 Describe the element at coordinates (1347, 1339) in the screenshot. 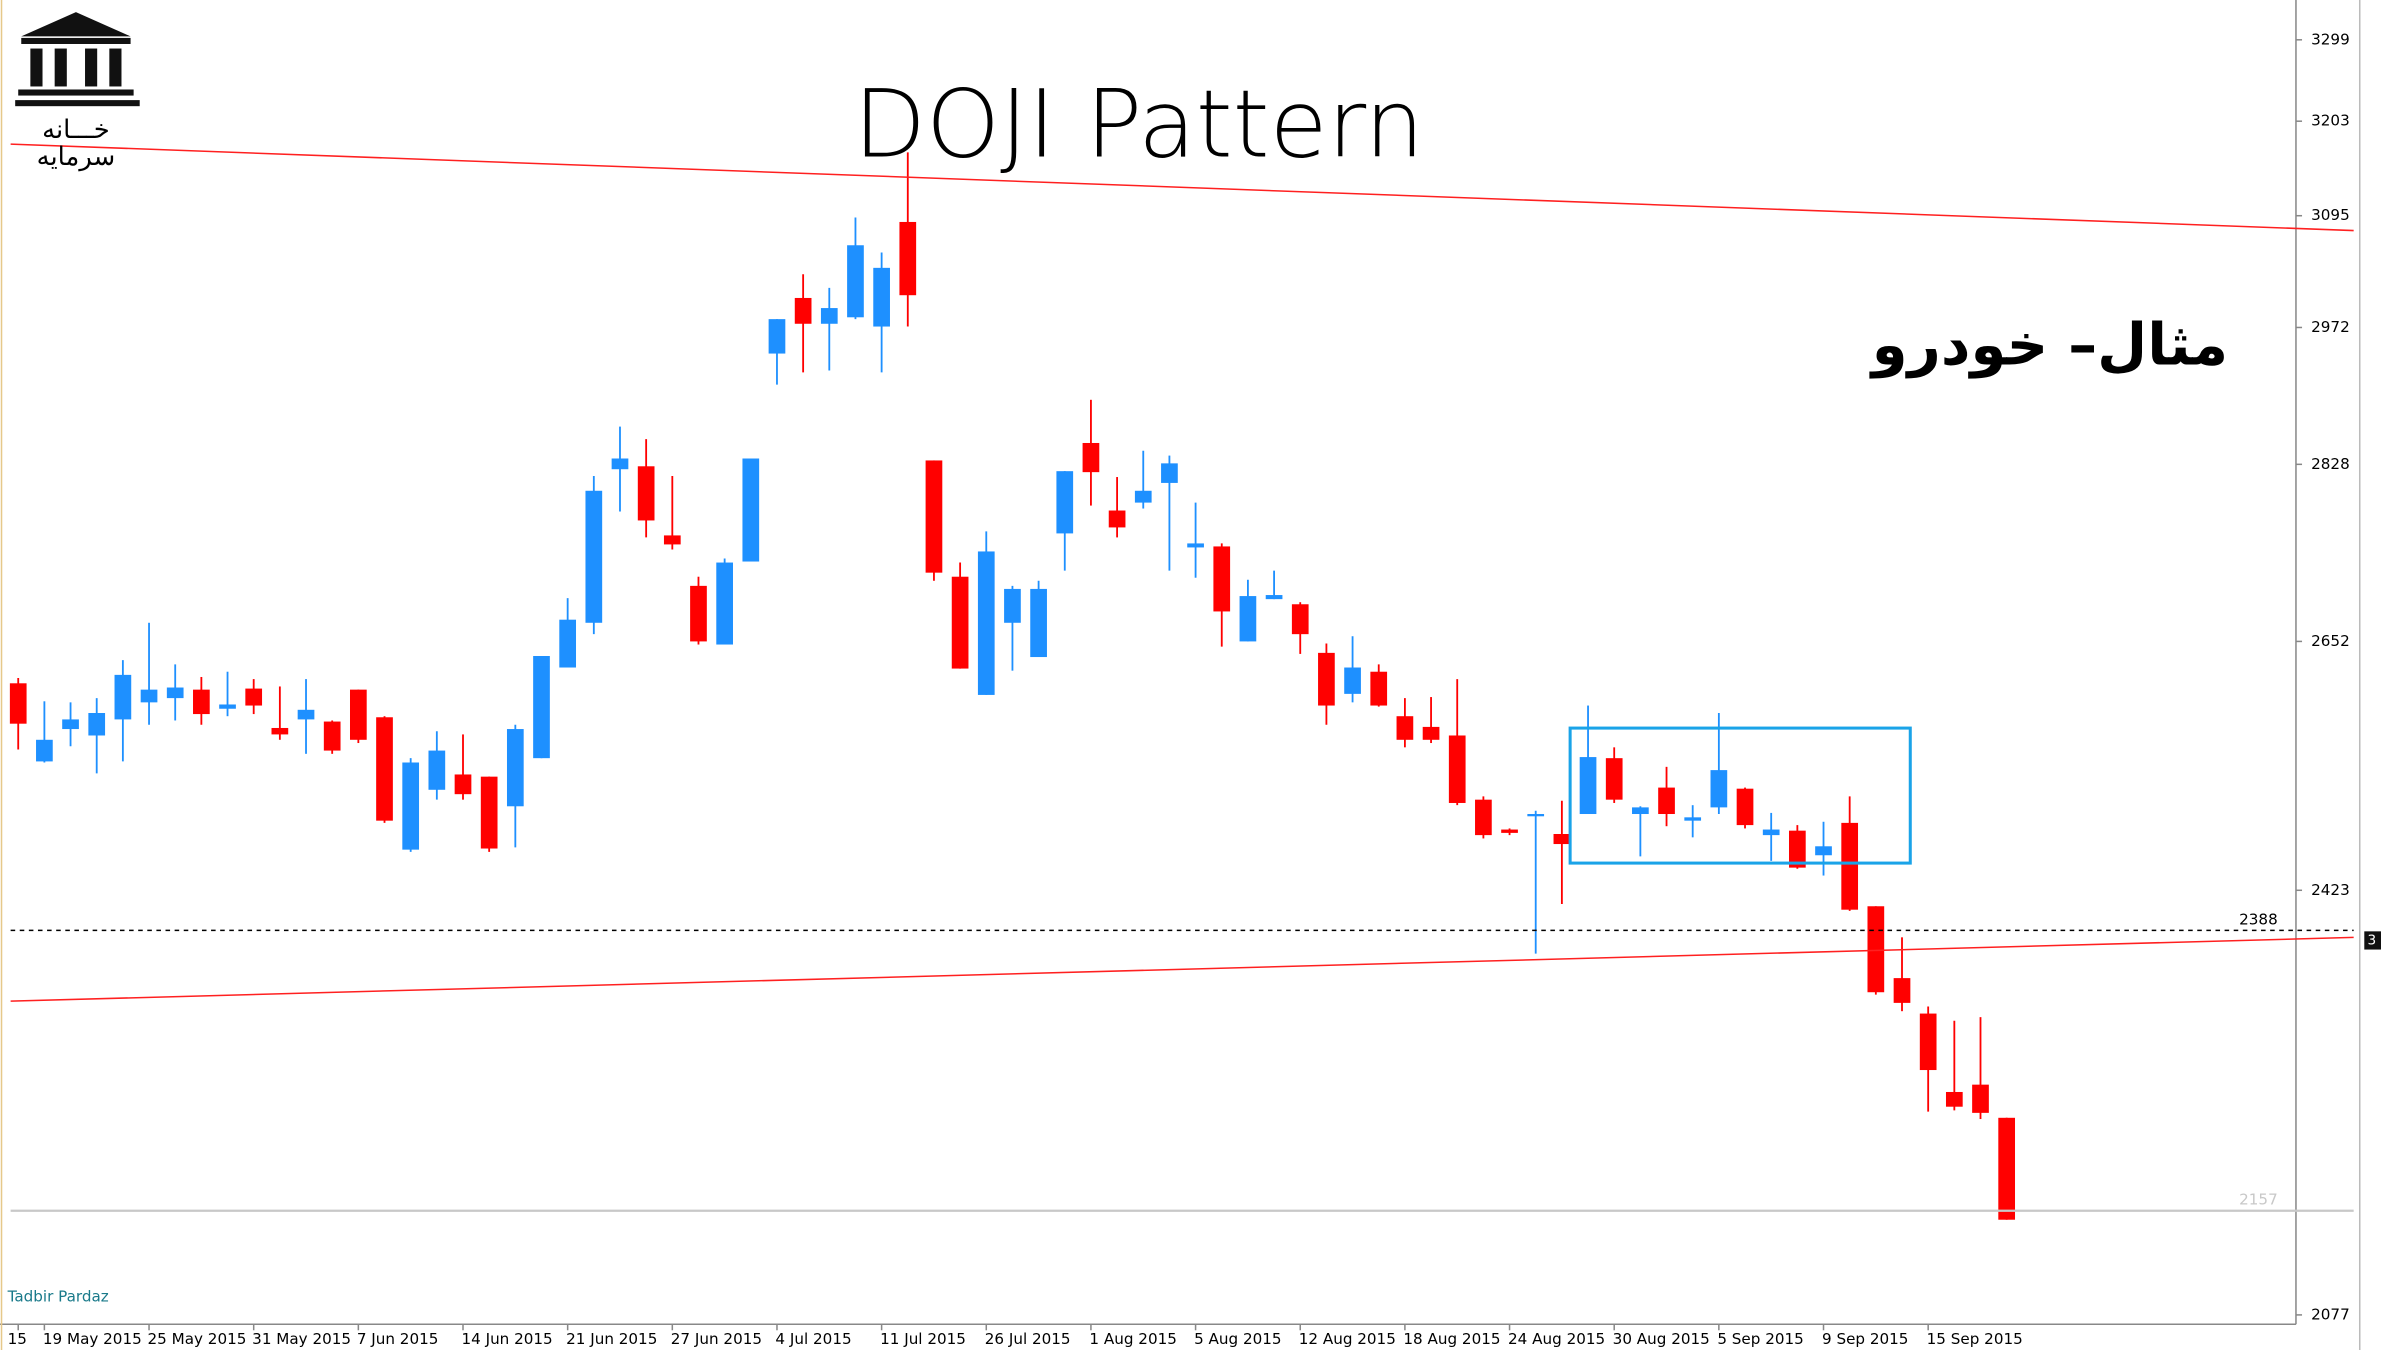

I see `x-tick-label: 12 Aug 2015` at that location.